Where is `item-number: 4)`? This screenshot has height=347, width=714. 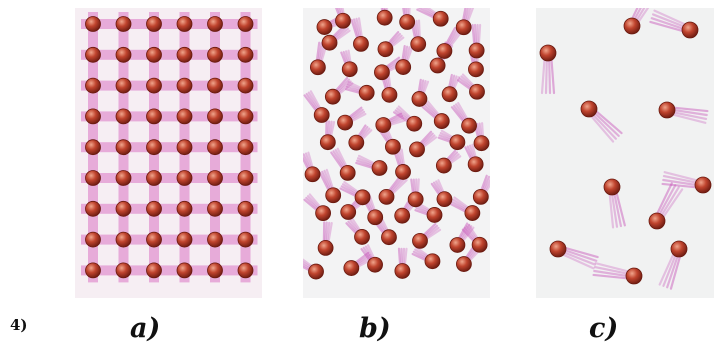 item-number: 4) is located at coordinates (19, 325).